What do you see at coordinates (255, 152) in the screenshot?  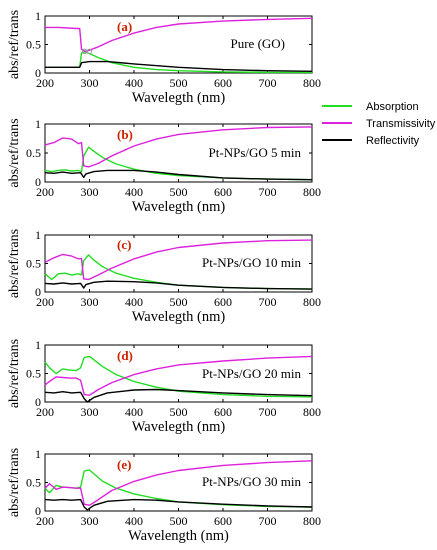 I see `sample-label: Pt-NPs/GO 5 min` at bounding box center [255, 152].